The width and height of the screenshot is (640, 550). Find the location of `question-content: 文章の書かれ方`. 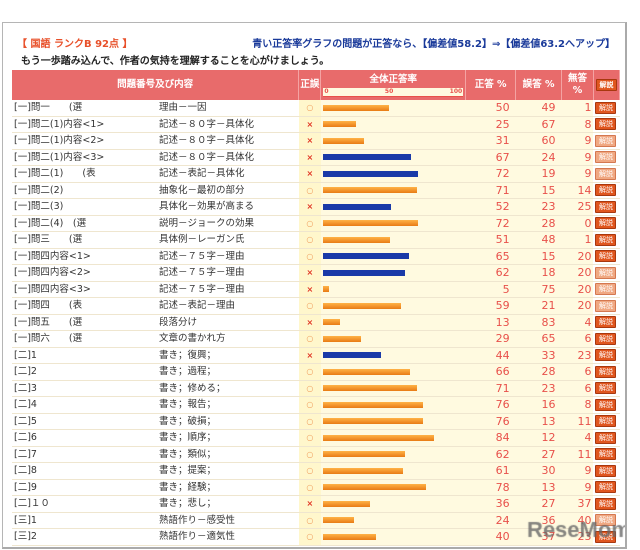

question-content: 文章の書かれ方 is located at coordinates (192, 339).